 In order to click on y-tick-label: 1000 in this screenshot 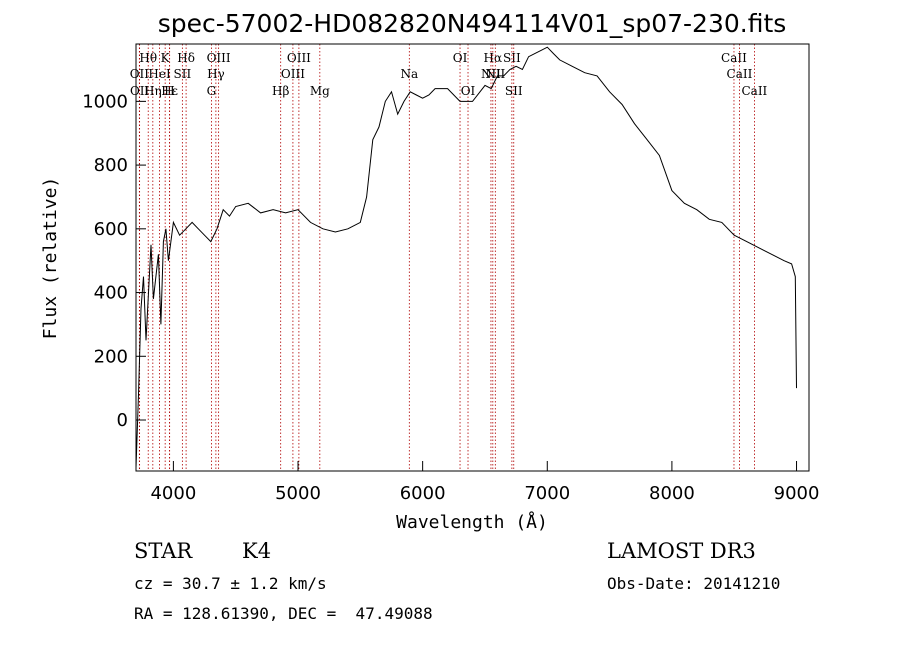, I will do `click(105, 101)`.